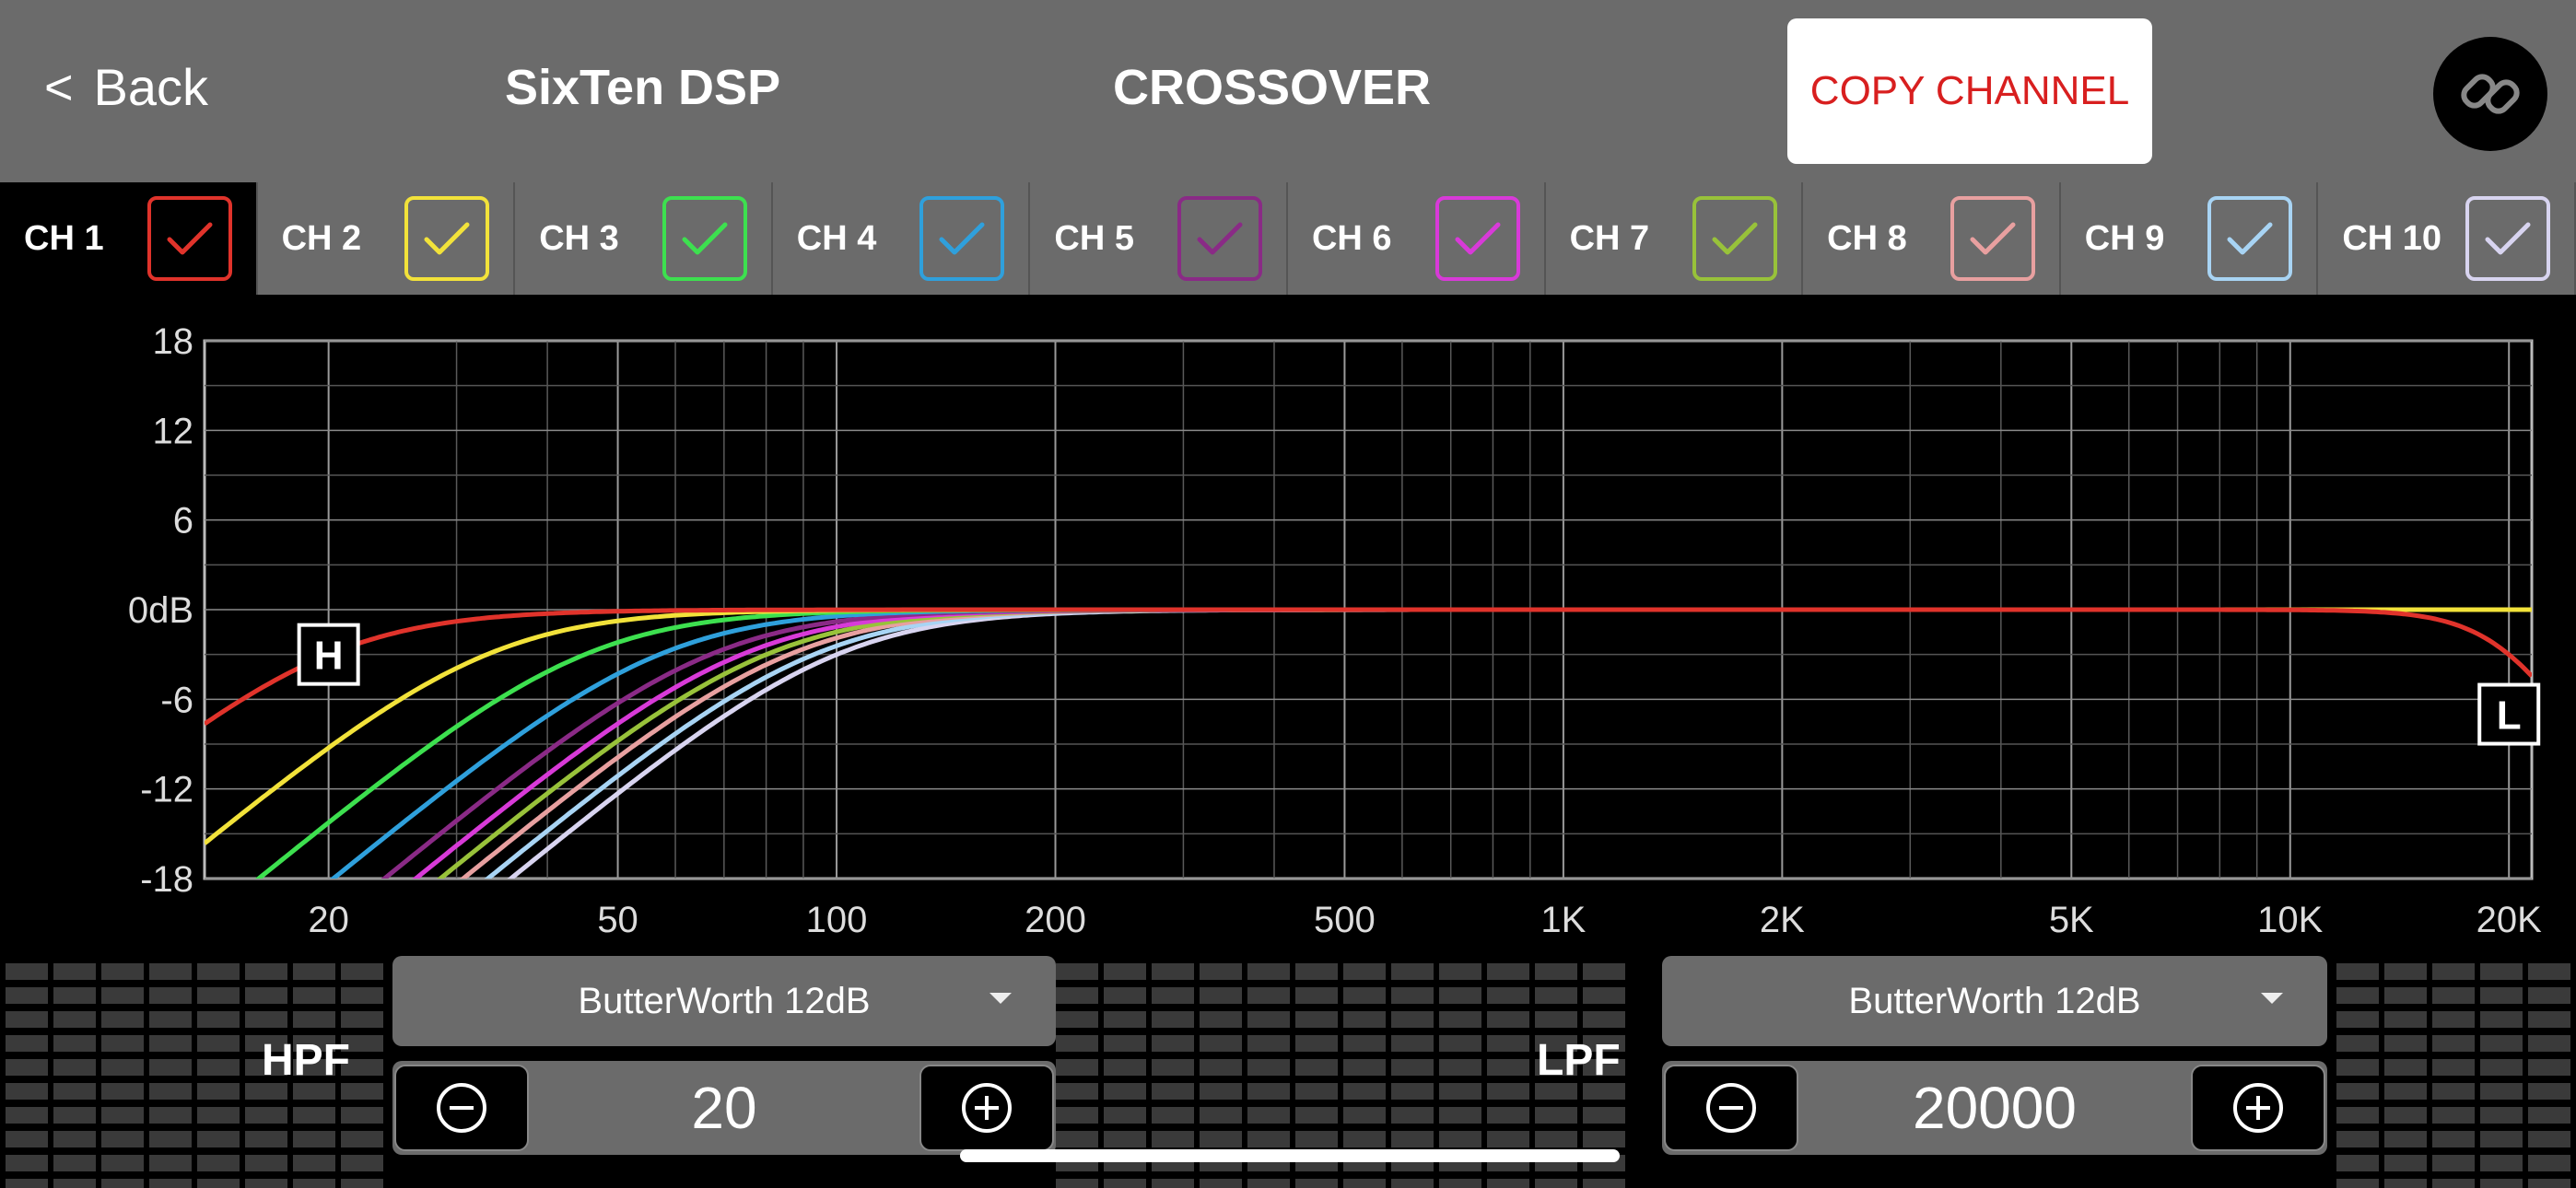 The height and width of the screenshot is (1188, 2576). I want to click on tab-label: CH 3, so click(579, 238).